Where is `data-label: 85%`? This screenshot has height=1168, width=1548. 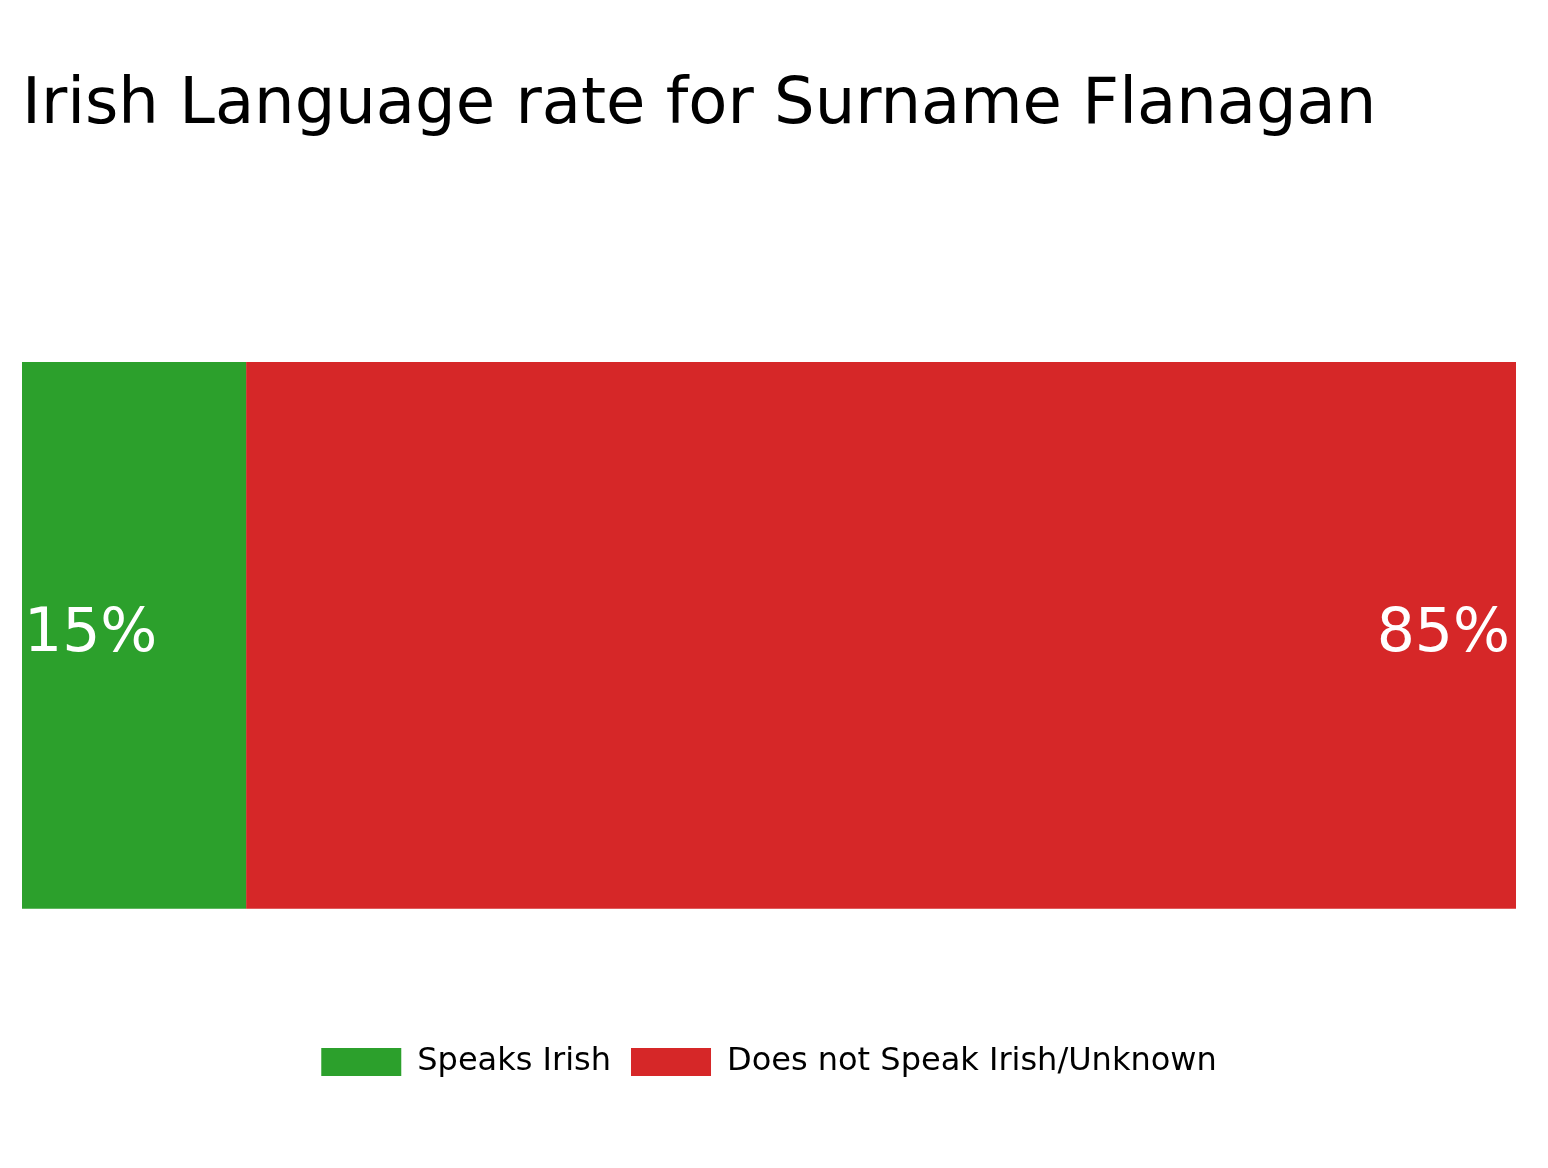
data-label: 85% is located at coordinates (1443, 629).